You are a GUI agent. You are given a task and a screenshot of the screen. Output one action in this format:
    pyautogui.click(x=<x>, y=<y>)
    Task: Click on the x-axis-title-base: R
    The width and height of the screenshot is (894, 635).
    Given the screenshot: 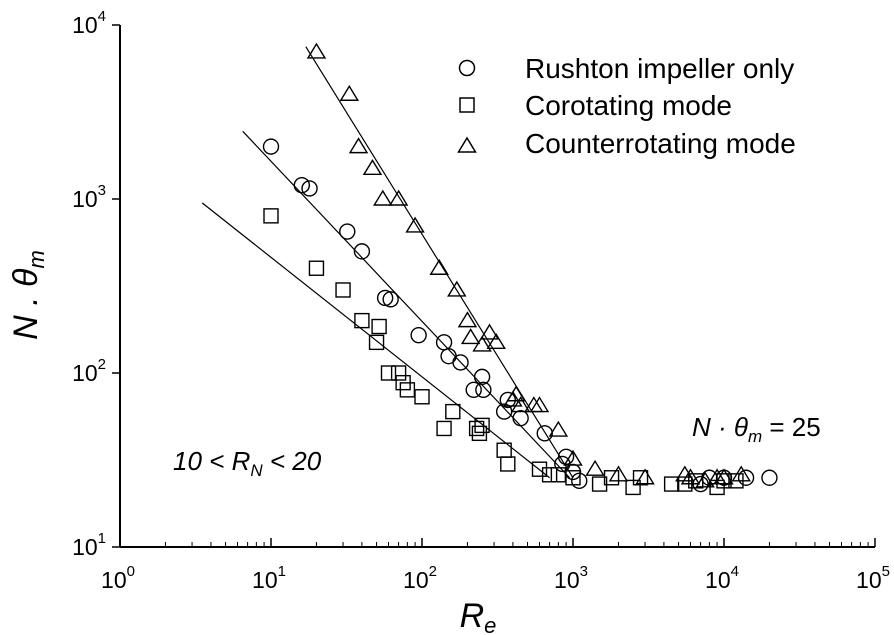 What is the action you would take?
    pyautogui.click(x=472, y=616)
    